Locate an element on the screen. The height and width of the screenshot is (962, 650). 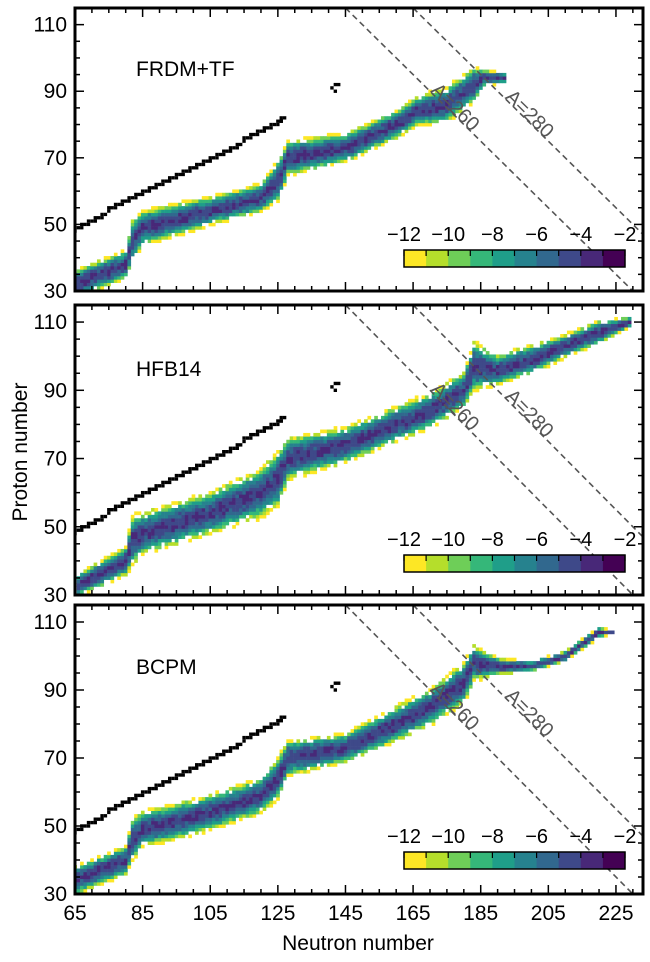
isobar-lines: A=260 A=280 is located at coordinates (493, 149).